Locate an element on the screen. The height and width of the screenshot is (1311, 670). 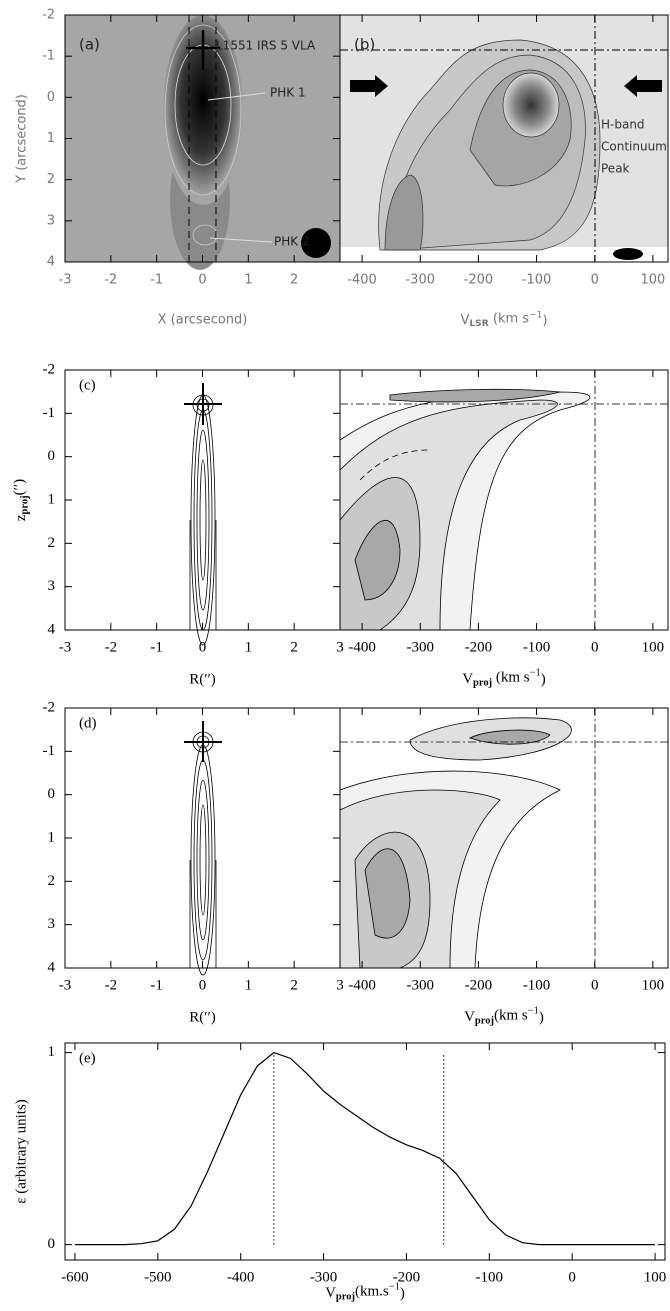
panel-d-right-image is located at coordinates (504, 838).